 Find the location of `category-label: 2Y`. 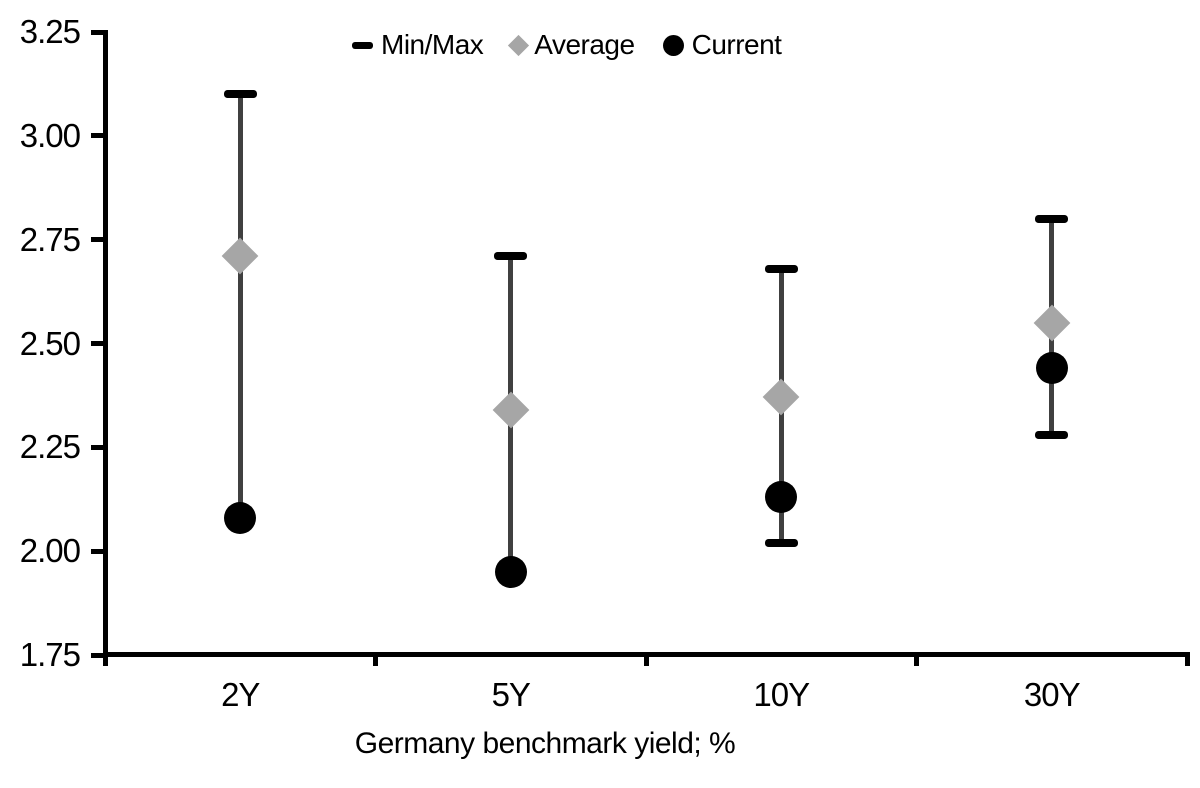

category-label: 2Y is located at coordinates (240, 694).